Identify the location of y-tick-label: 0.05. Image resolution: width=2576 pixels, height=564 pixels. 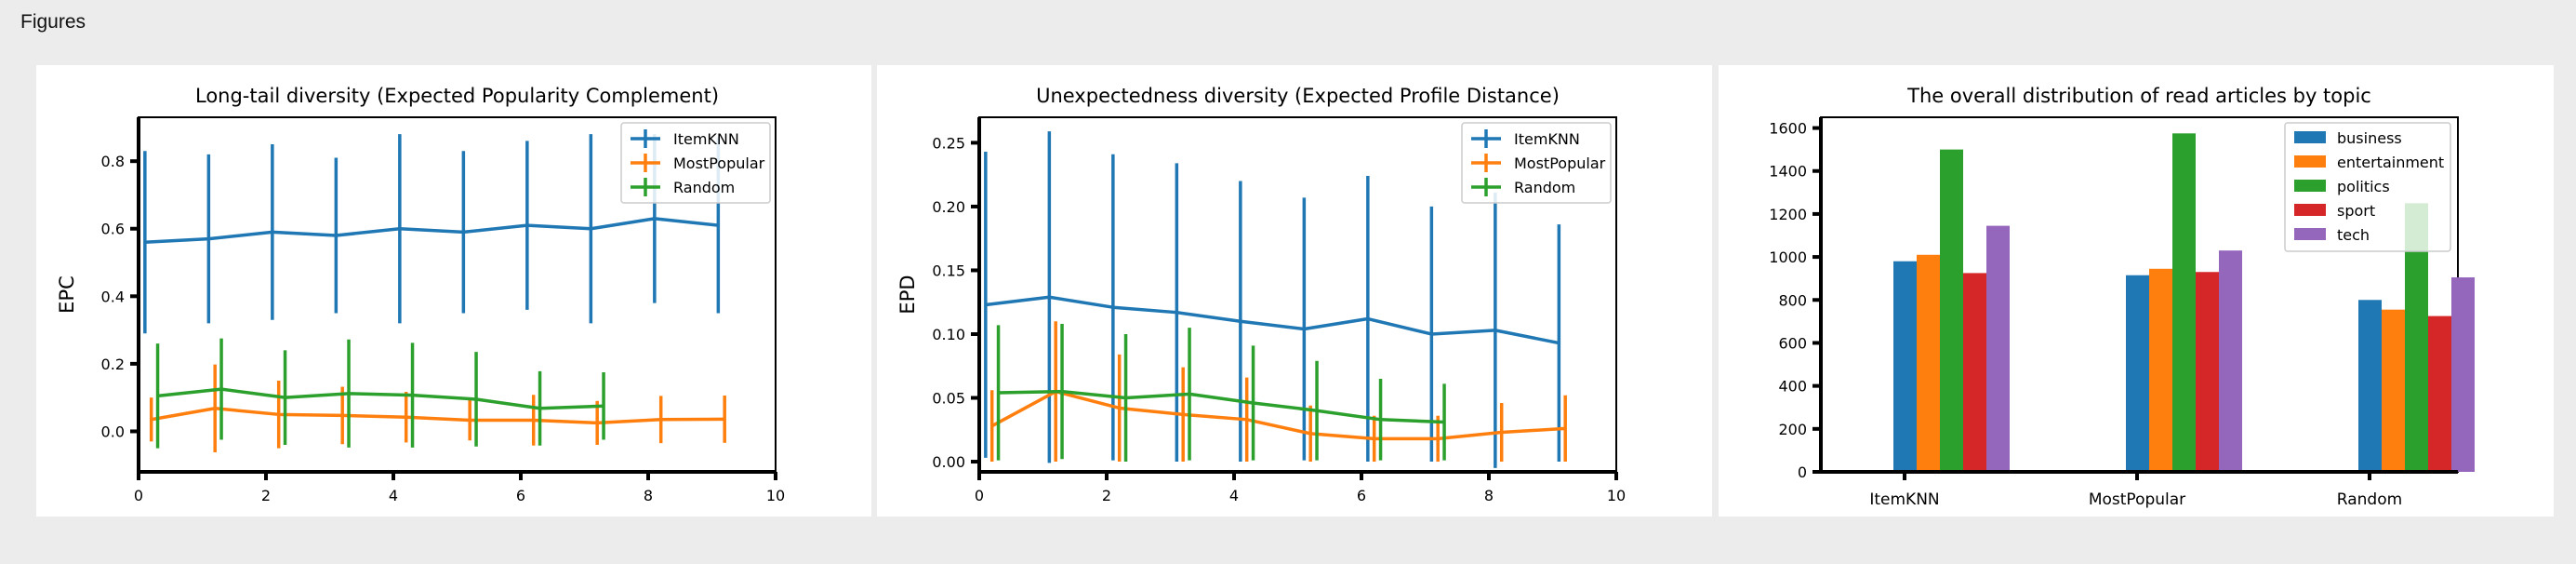
(948, 399).